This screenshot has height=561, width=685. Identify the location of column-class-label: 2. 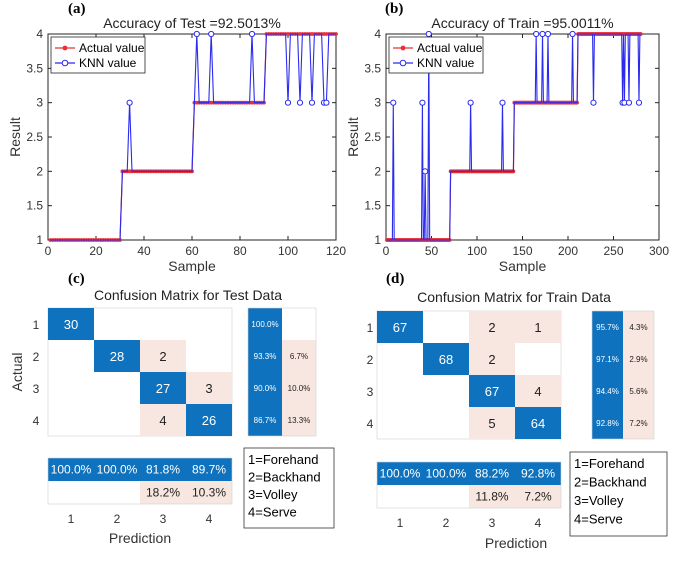
(117, 519).